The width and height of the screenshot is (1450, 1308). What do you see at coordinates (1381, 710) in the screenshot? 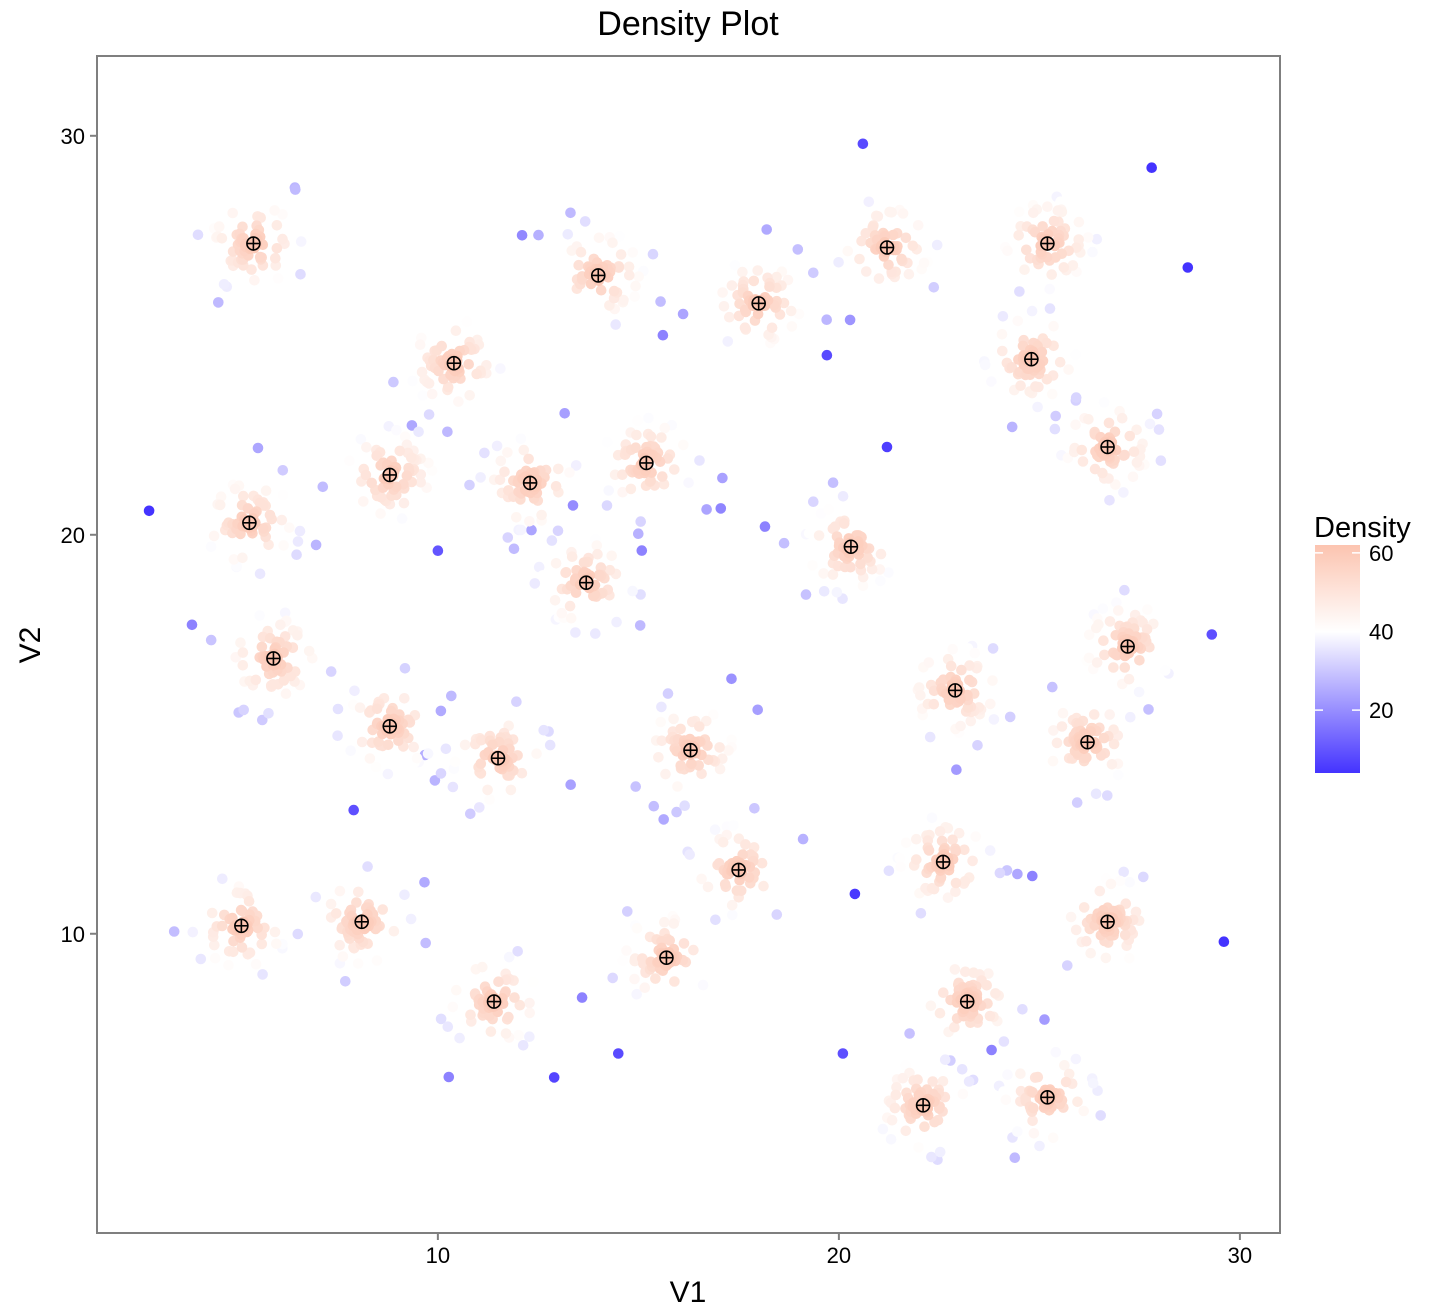
I see `legend-tick-label: 20` at bounding box center [1381, 710].